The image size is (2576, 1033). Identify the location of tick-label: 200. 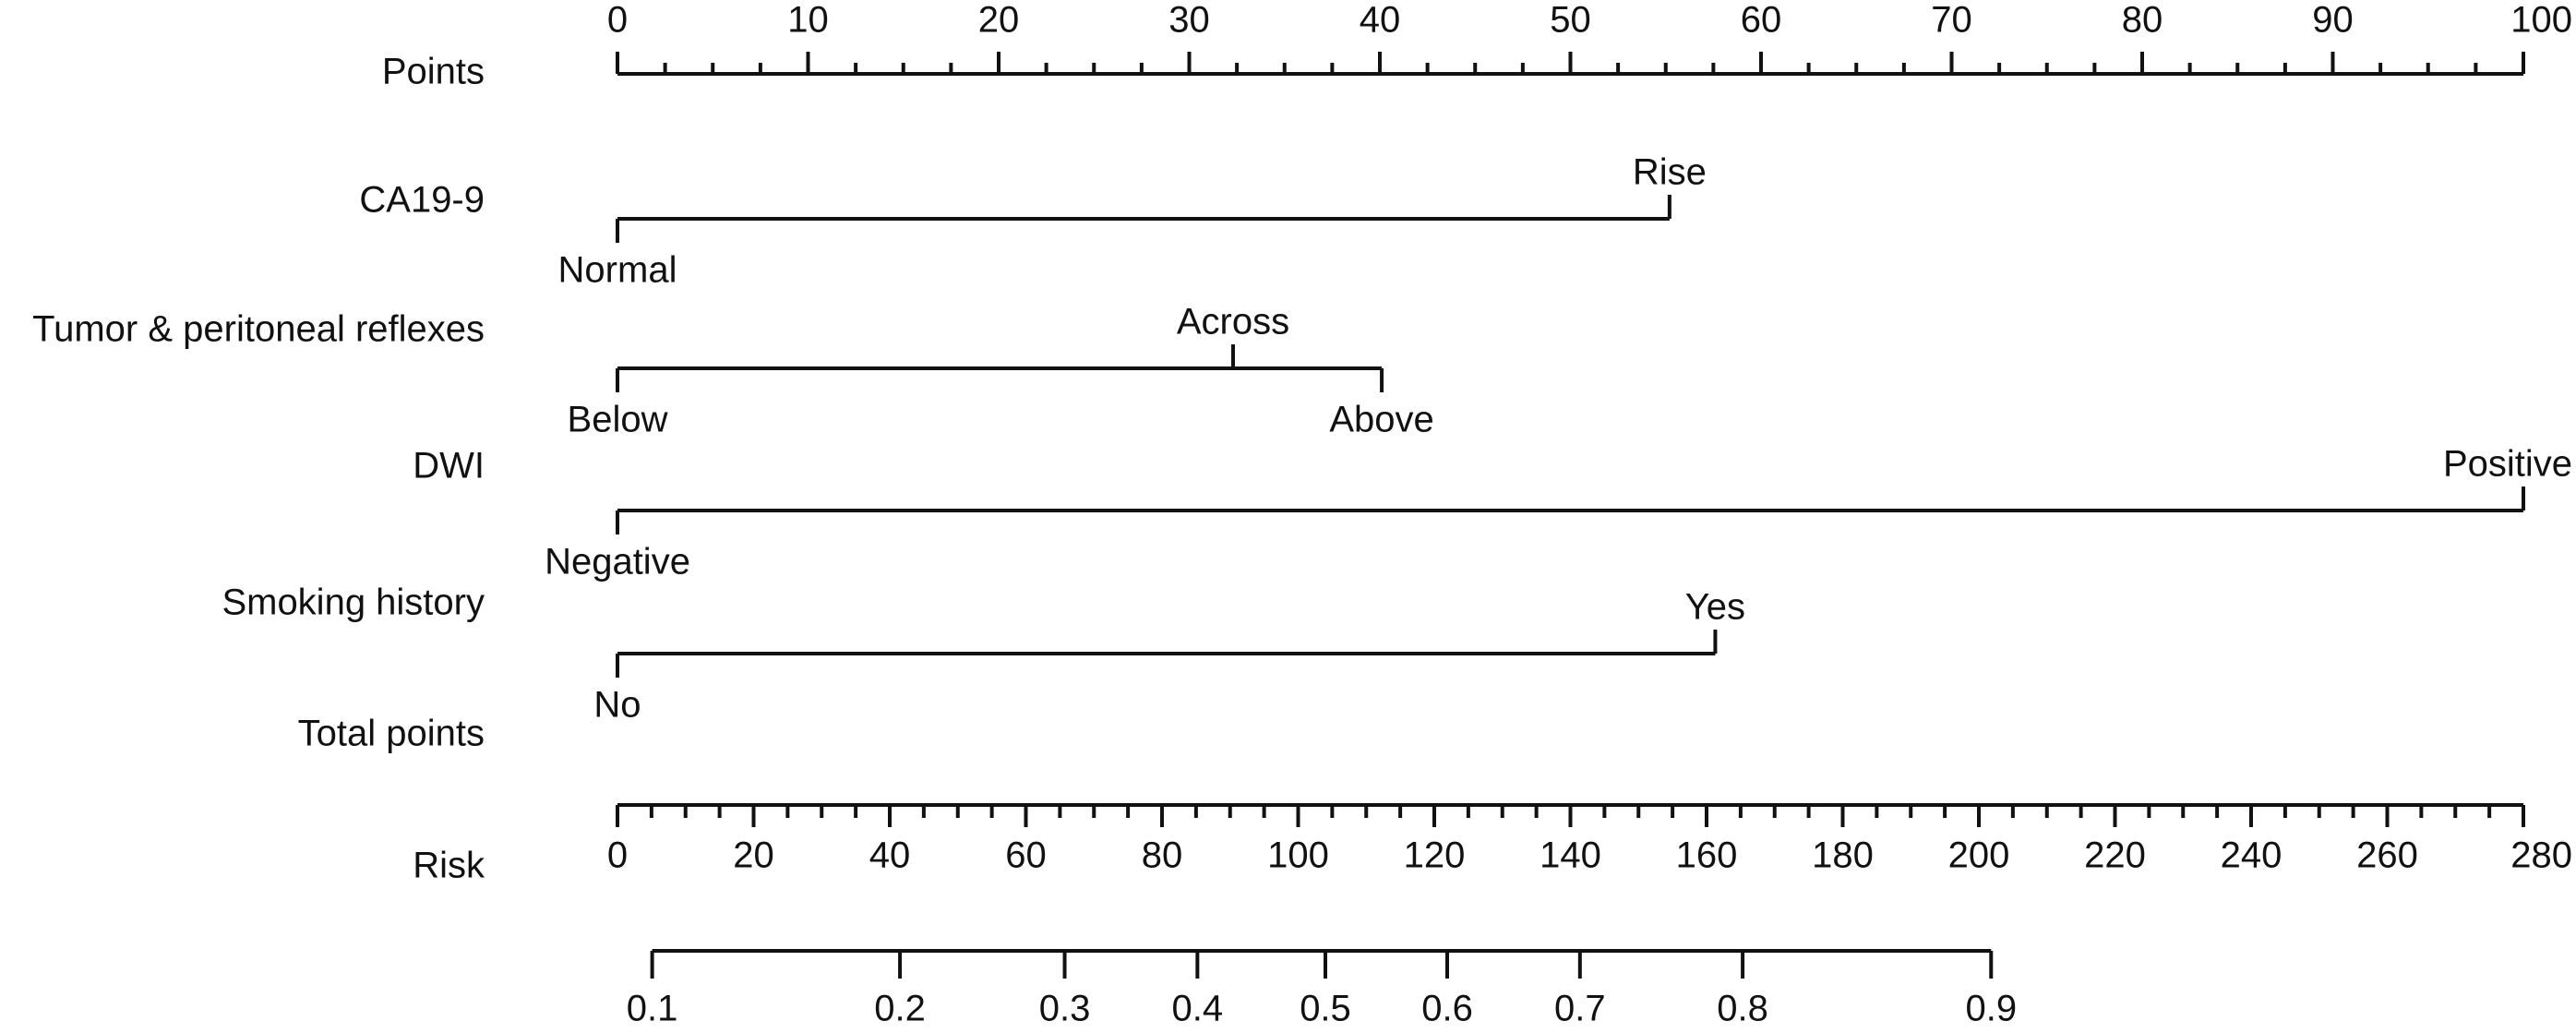
(1979, 855).